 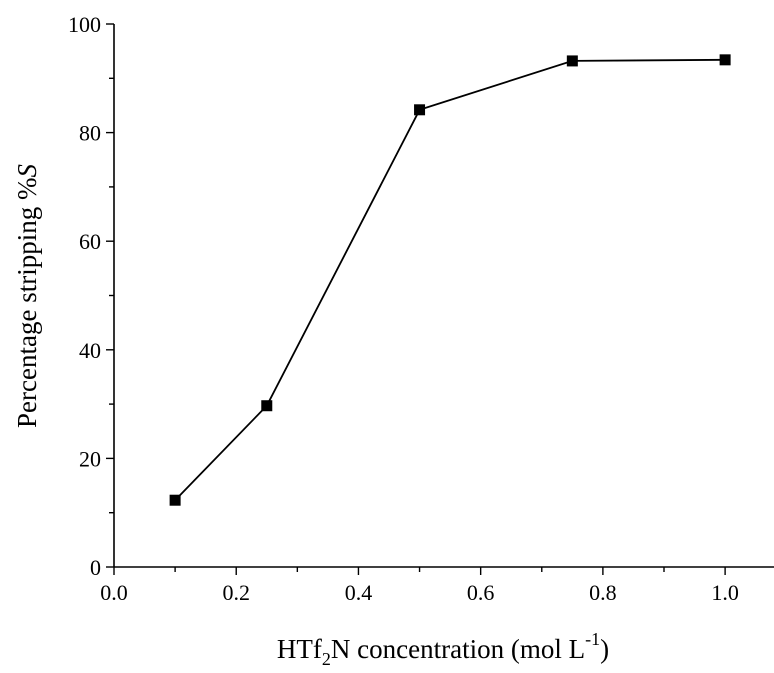 I want to click on x-tick-label: 0.2, so click(x=236, y=592).